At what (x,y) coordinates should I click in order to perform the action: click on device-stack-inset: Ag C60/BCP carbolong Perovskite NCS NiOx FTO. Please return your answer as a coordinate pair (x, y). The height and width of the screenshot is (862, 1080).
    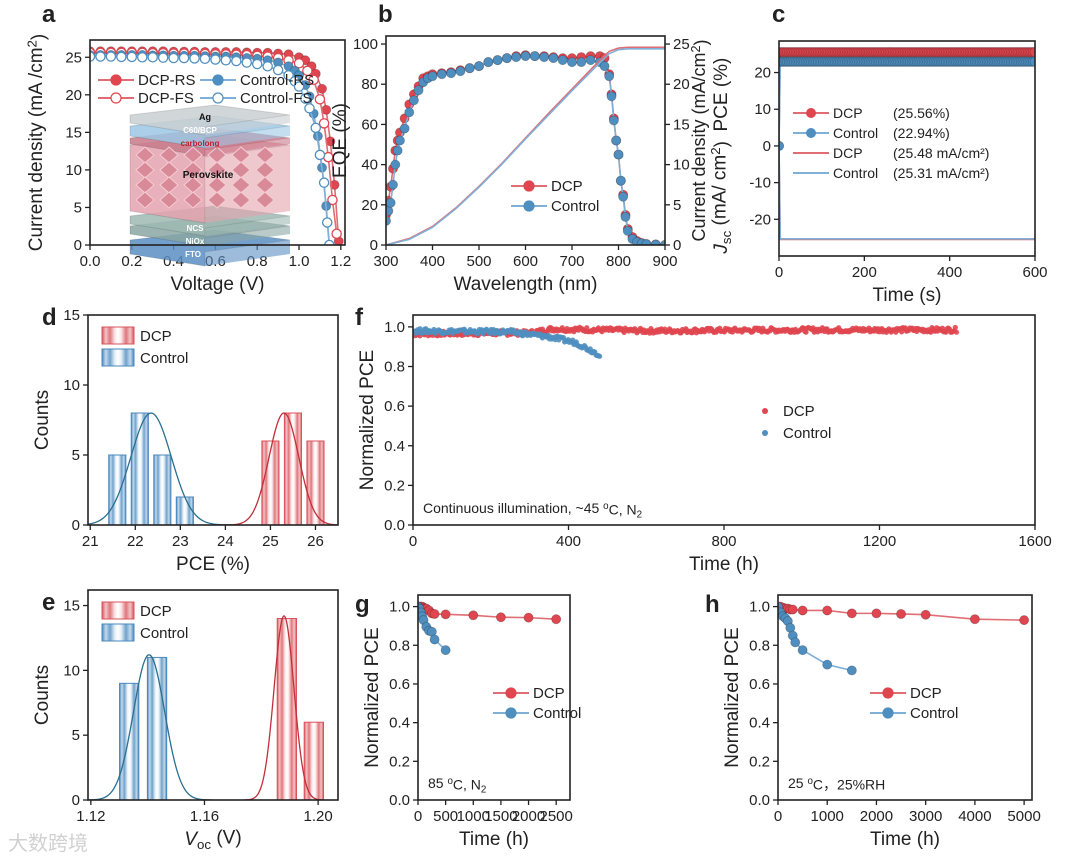
    Looking at the image, I should click on (210, 185).